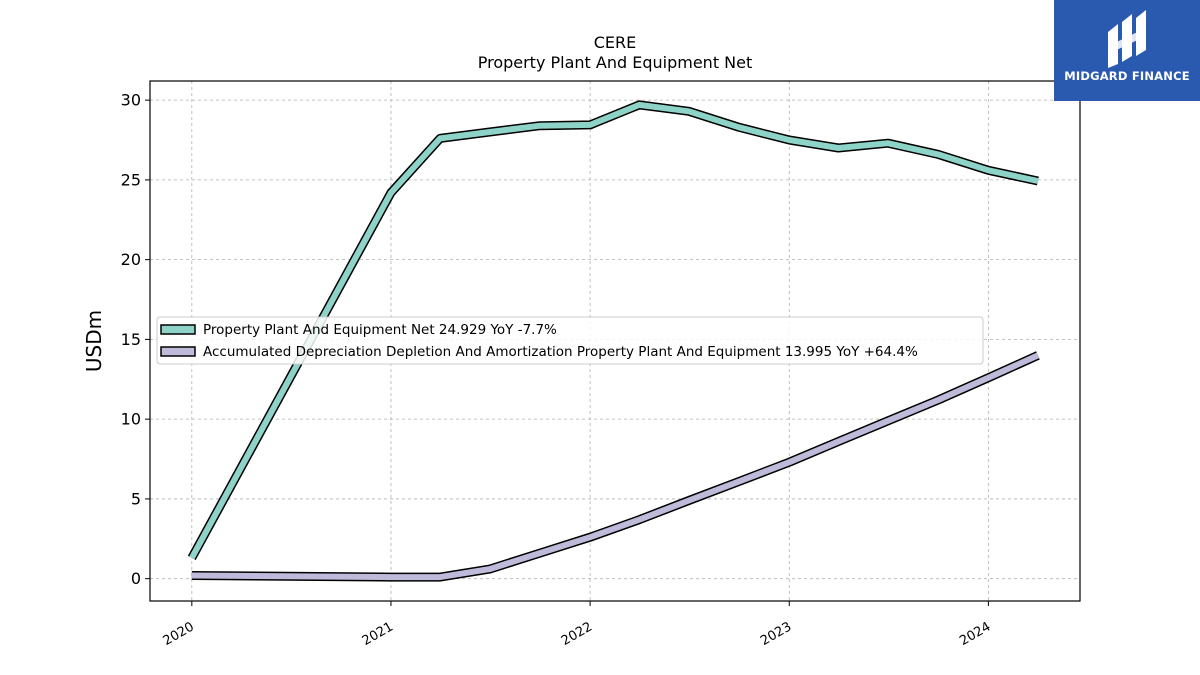 Image resolution: width=1200 pixels, height=675 pixels. I want to click on x-tick-label: 2024, so click(975, 634).